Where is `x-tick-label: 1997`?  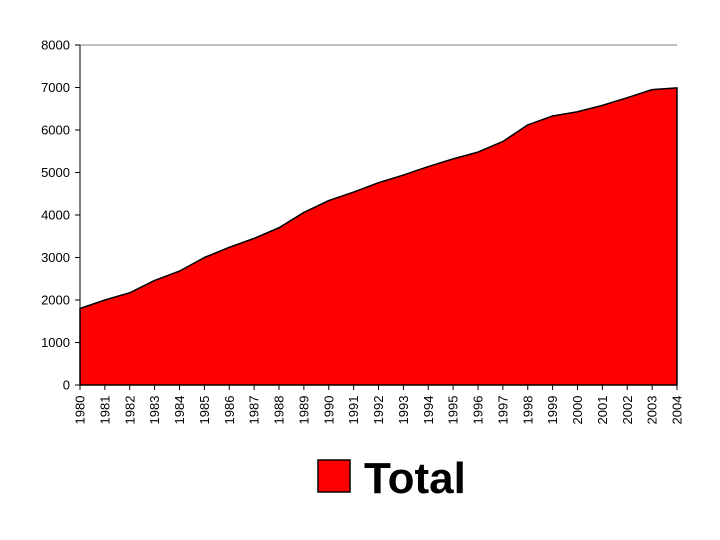
x-tick-label: 1997 is located at coordinates (502, 410).